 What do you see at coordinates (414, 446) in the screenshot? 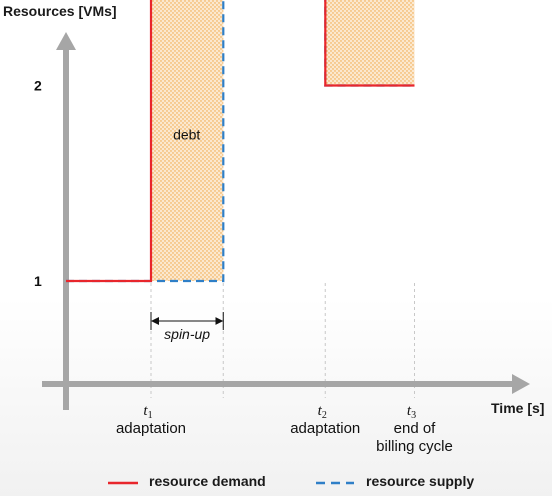
I see `marker-caption-t3: billing cycle` at bounding box center [414, 446].